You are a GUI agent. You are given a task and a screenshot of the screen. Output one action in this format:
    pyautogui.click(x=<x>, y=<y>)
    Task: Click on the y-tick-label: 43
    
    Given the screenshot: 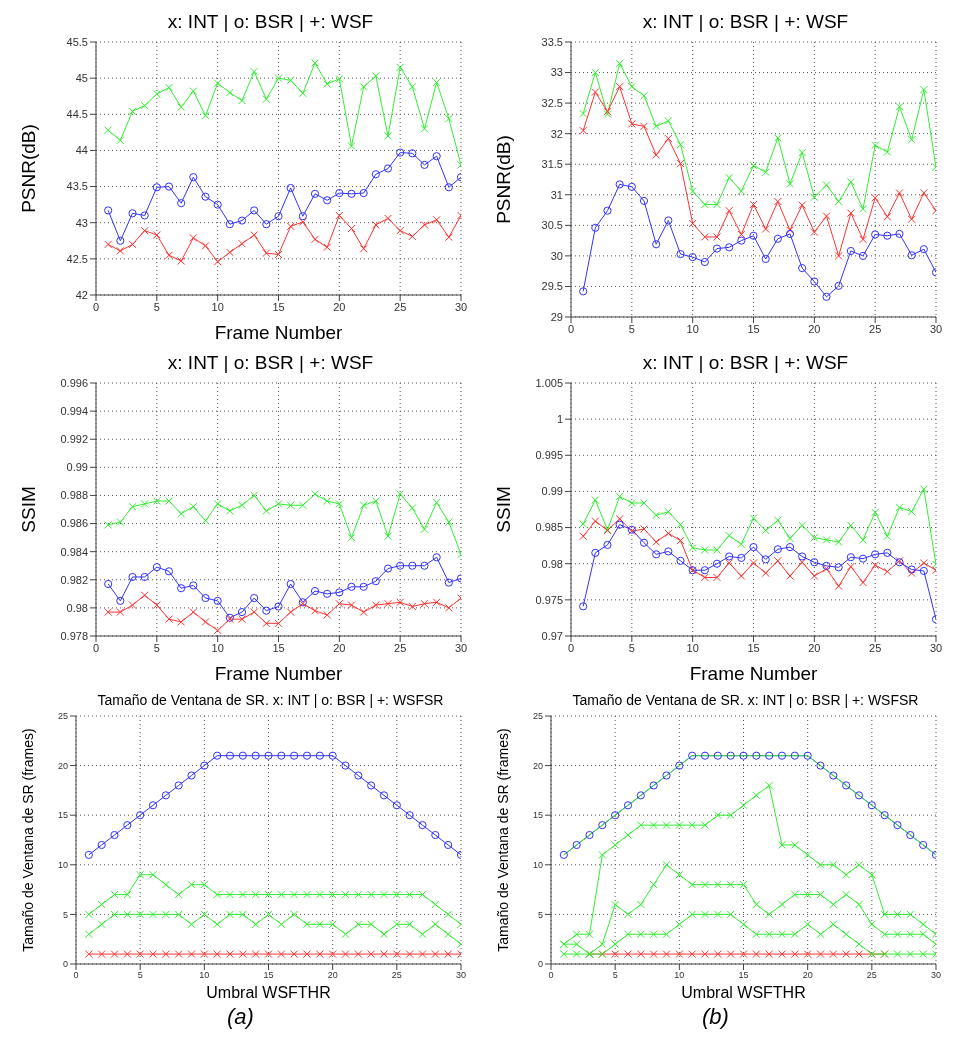 What is the action you would take?
    pyautogui.click(x=81, y=222)
    